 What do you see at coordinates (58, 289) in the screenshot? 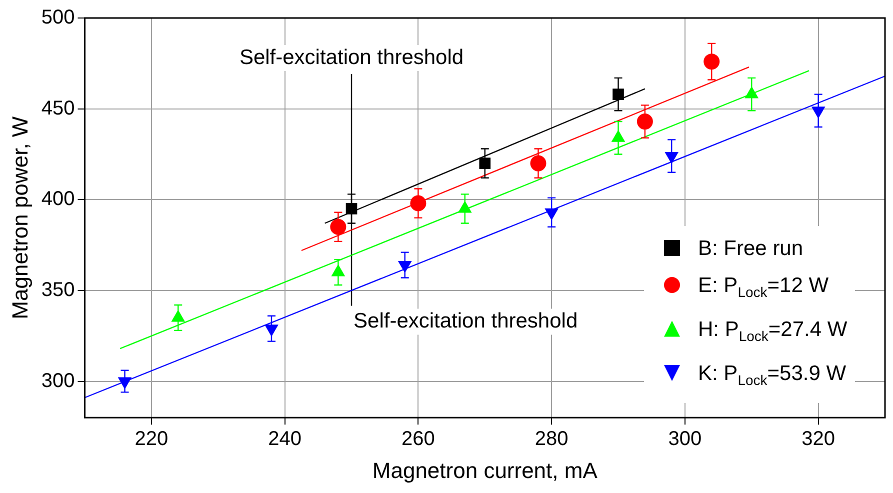
I see `y-tick-label: 350` at bounding box center [58, 289].